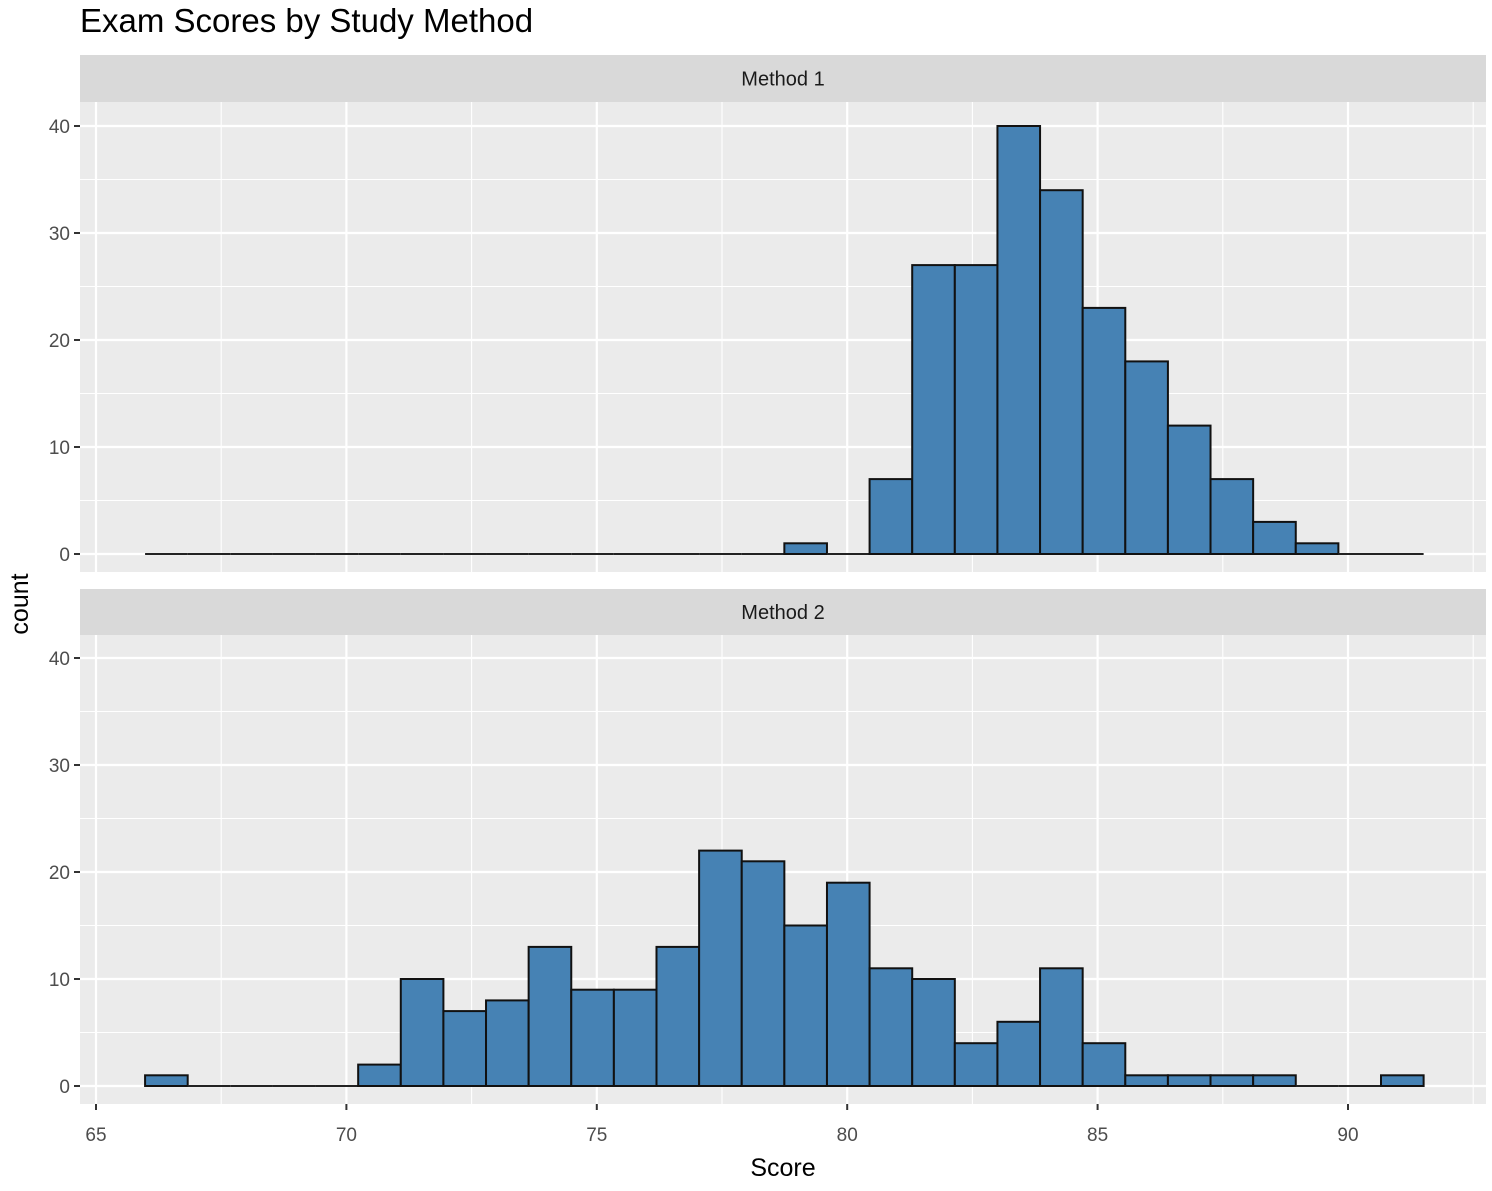  Describe the element at coordinates (95, 1135) in the screenshot. I see `x-tick-label: 65` at that location.